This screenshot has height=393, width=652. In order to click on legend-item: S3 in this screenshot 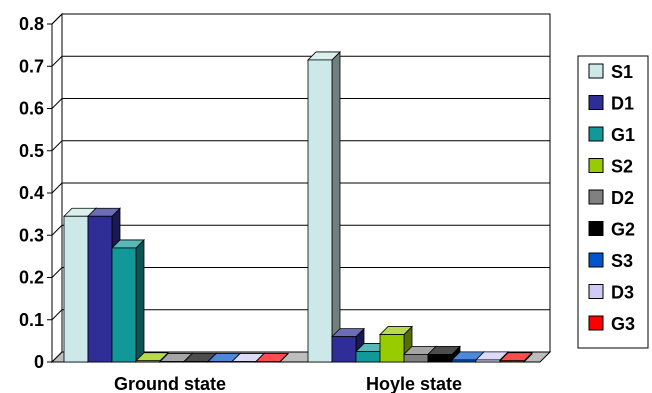, I will do `click(610, 261)`.